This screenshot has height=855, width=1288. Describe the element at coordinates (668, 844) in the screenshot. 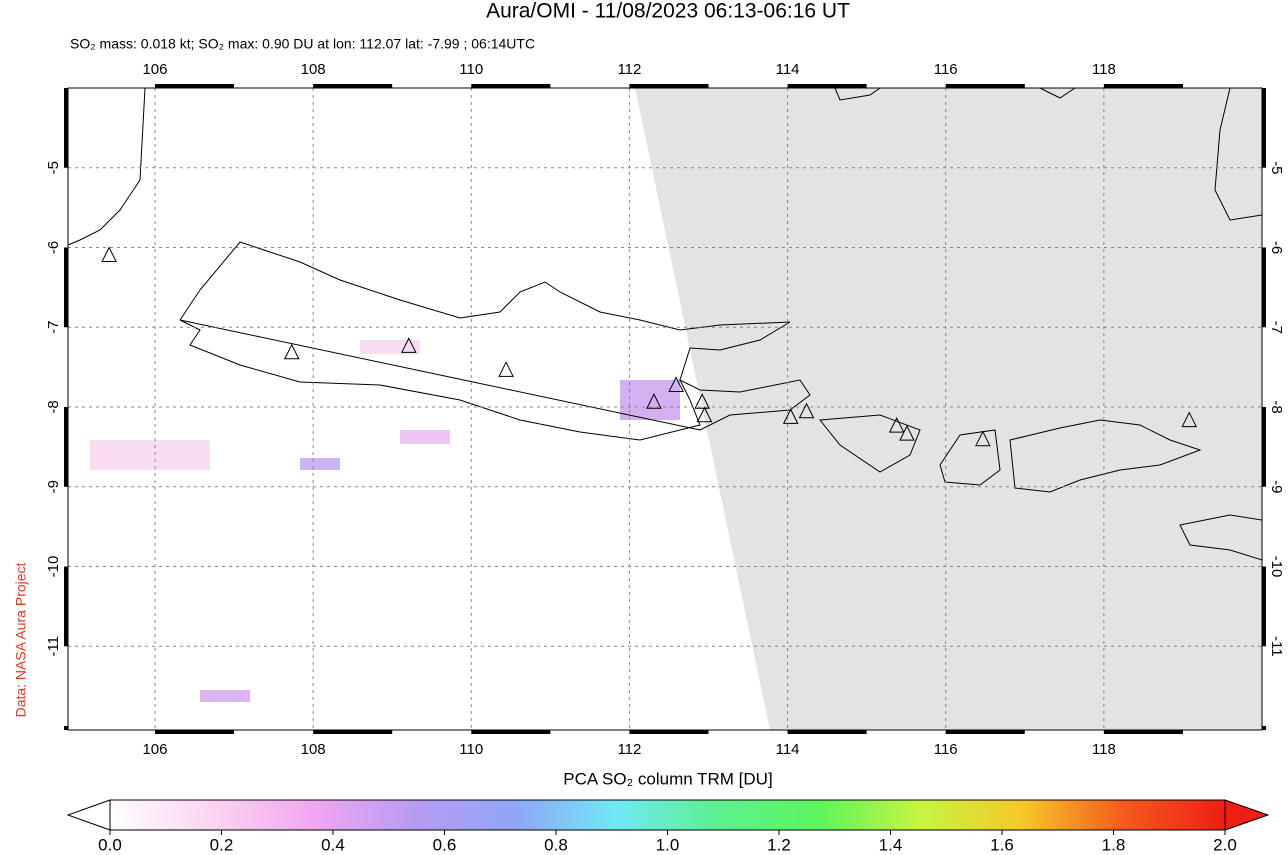

I see `colorbar-tick-label: 1.0` at that location.